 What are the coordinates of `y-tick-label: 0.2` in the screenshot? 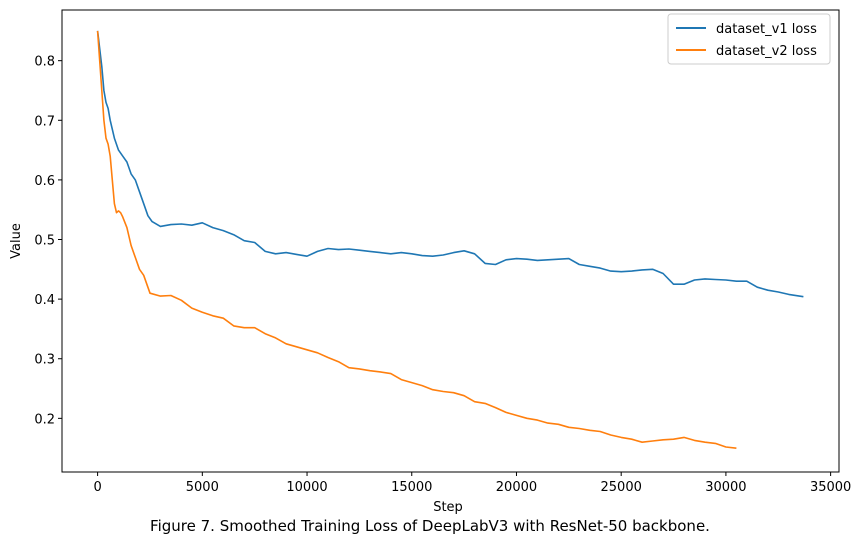 It's located at (44, 419).